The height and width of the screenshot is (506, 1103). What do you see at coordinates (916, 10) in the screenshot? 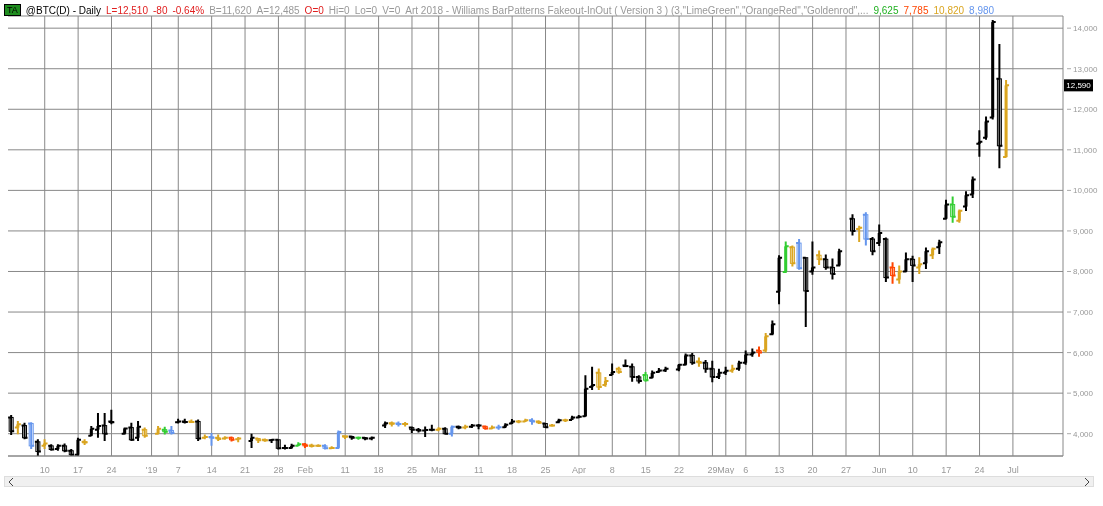
I see `text: 7,785` at bounding box center [916, 10].